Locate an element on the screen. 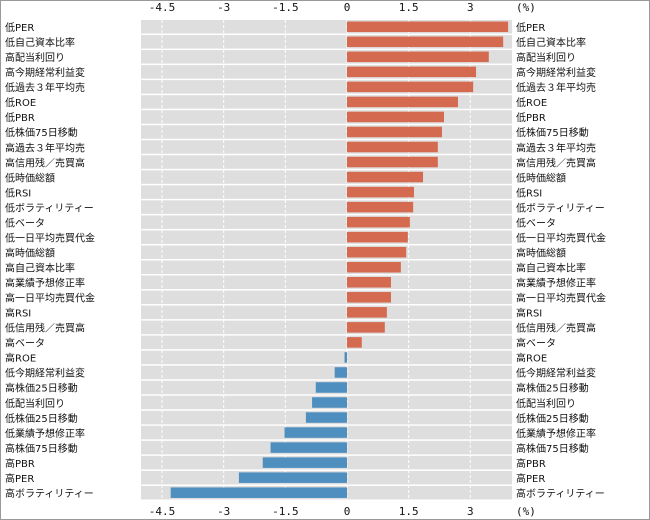 This screenshot has height=520, width=650. category-label-left: 低株価25日移動 is located at coordinates (41, 418).